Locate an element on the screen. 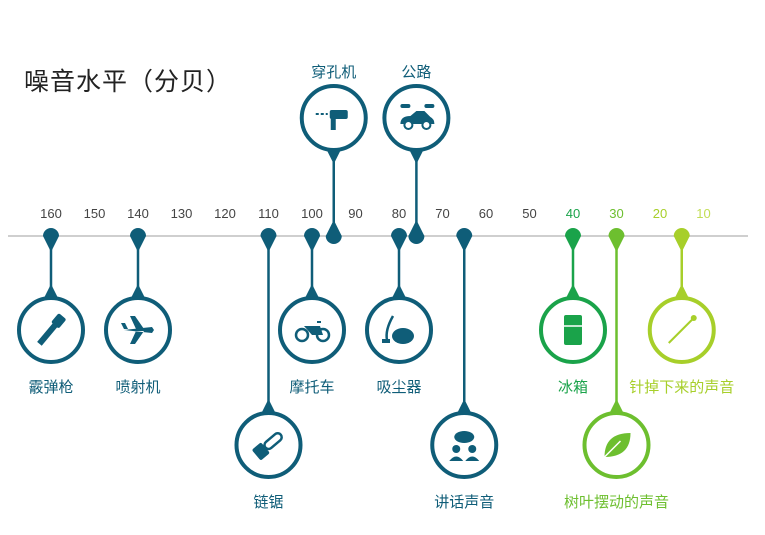  source-label: 吸尘器 is located at coordinates (398, 387).